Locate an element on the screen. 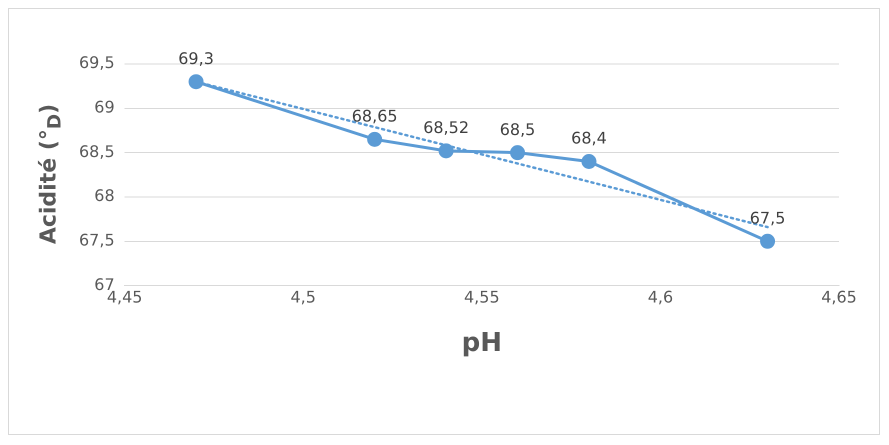 Image resolution: width=889 pixels, height=445 pixels. data-label: 67,5 is located at coordinates (768, 218).